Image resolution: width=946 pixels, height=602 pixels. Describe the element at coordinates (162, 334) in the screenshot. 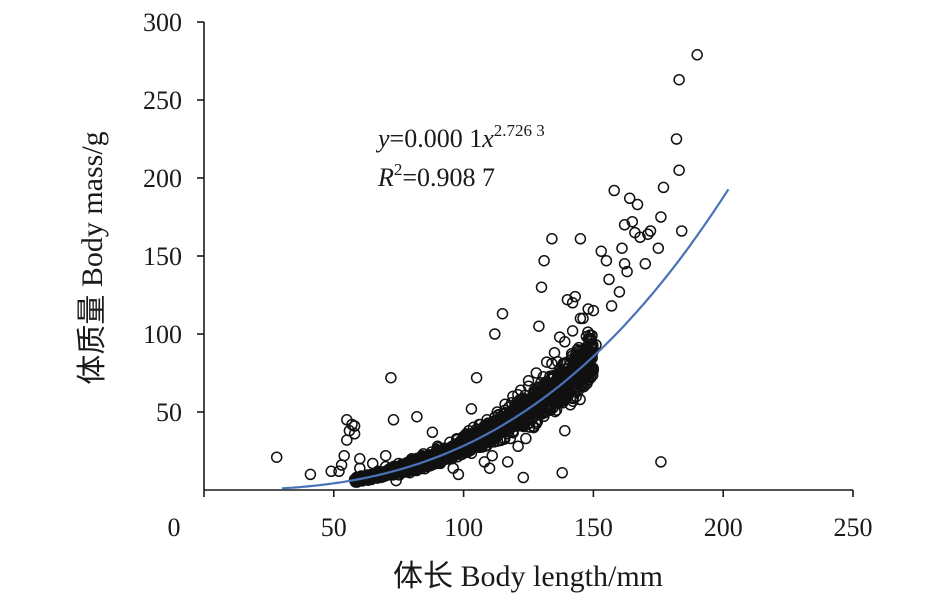

I see `y-tick-label: 100` at that location.